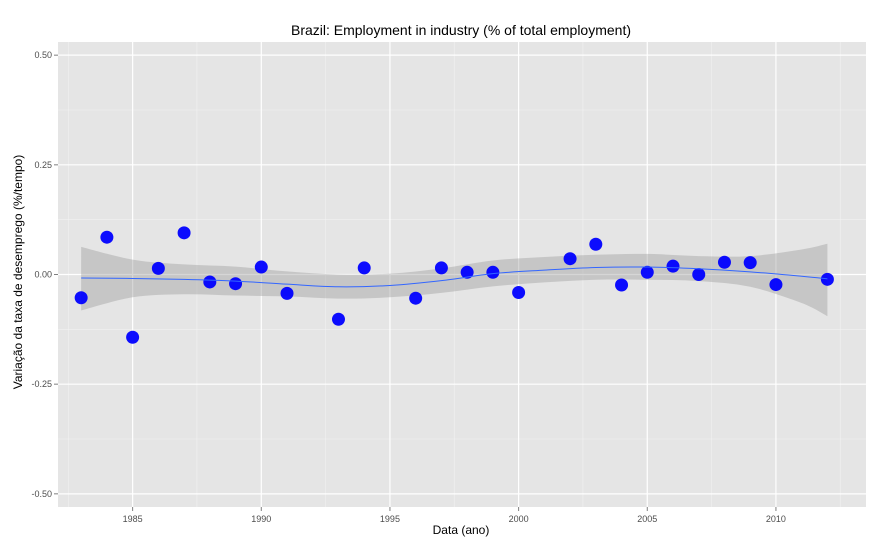 This screenshot has width=886, height=548. I want to click on x-tick-label: 2010, so click(776, 519).